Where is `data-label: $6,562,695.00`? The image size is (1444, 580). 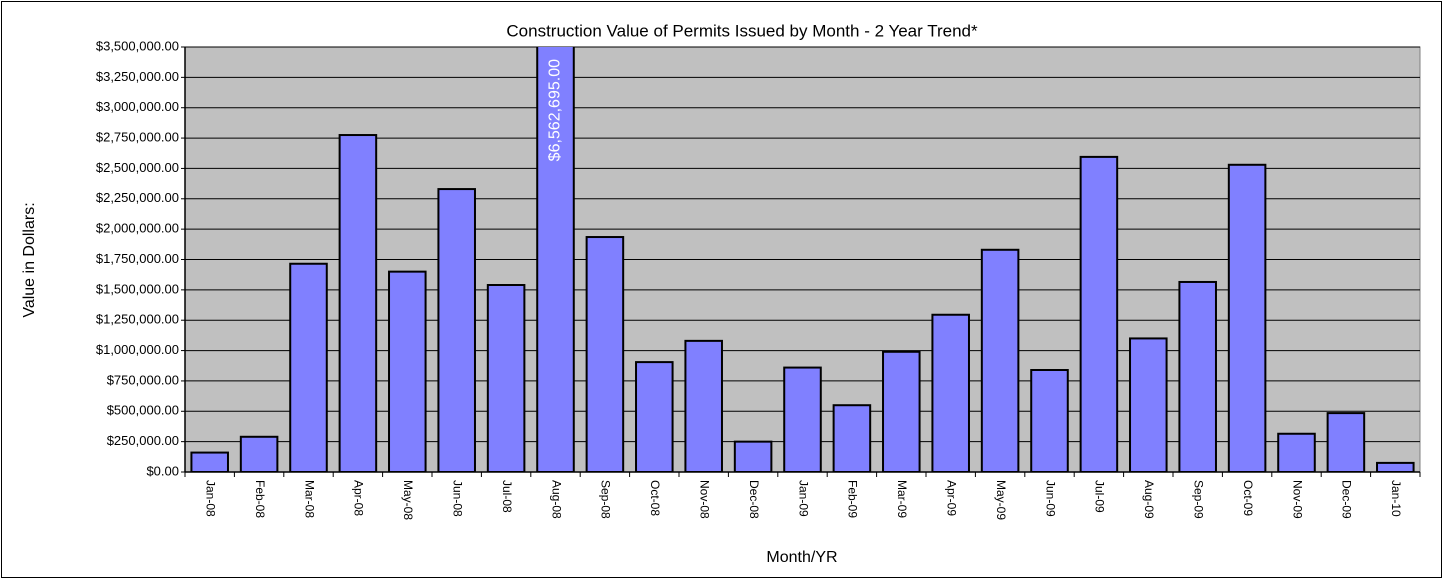 data-label: $6,562,695.00 is located at coordinates (555, 110).